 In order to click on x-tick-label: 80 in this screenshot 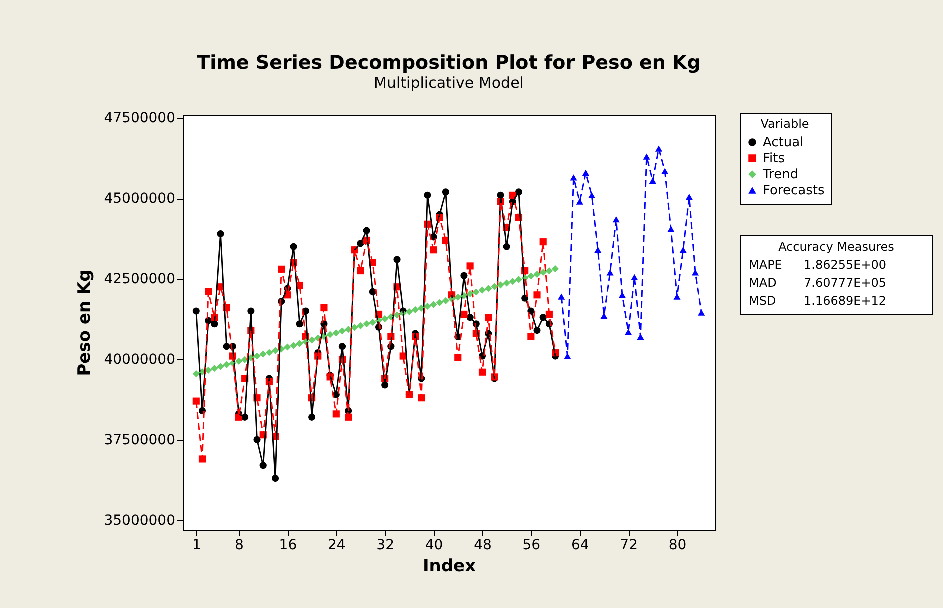, I will do `click(677, 546)`.